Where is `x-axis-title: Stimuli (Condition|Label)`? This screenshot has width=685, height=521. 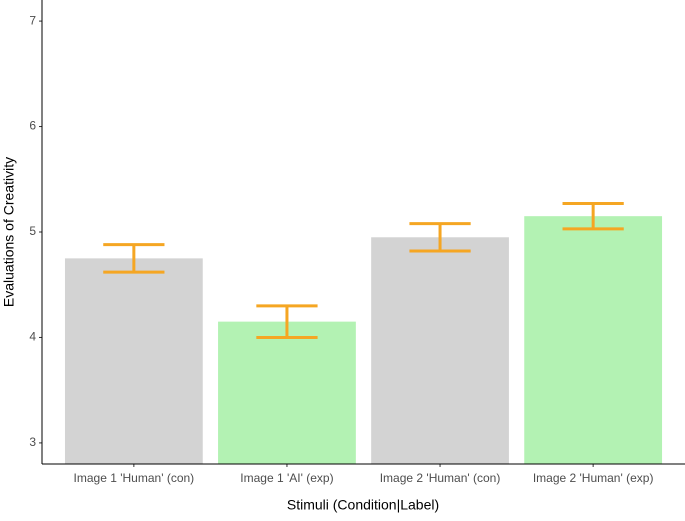 x-axis-title: Stimuli (Condition|Label) is located at coordinates (363, 505).